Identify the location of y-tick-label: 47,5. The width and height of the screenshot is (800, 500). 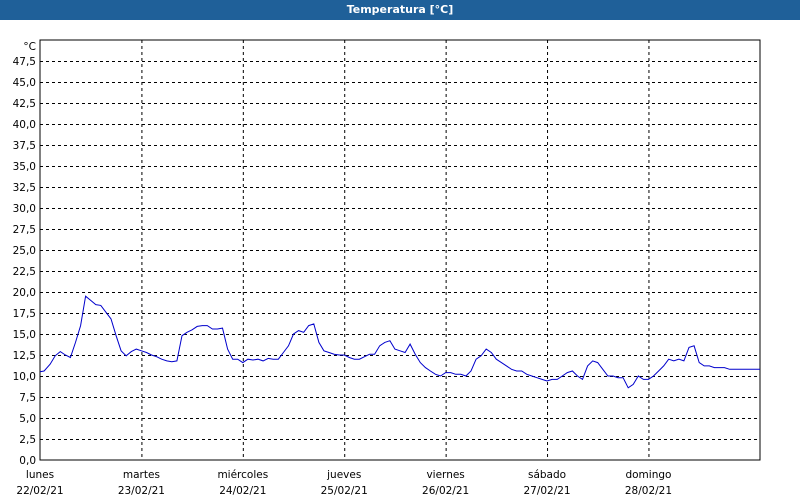
(24, 62).